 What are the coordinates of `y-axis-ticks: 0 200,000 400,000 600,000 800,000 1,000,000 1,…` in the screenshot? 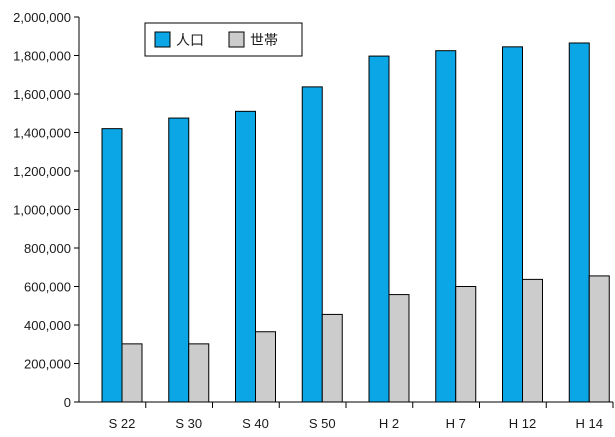 It's located at (46, 210).